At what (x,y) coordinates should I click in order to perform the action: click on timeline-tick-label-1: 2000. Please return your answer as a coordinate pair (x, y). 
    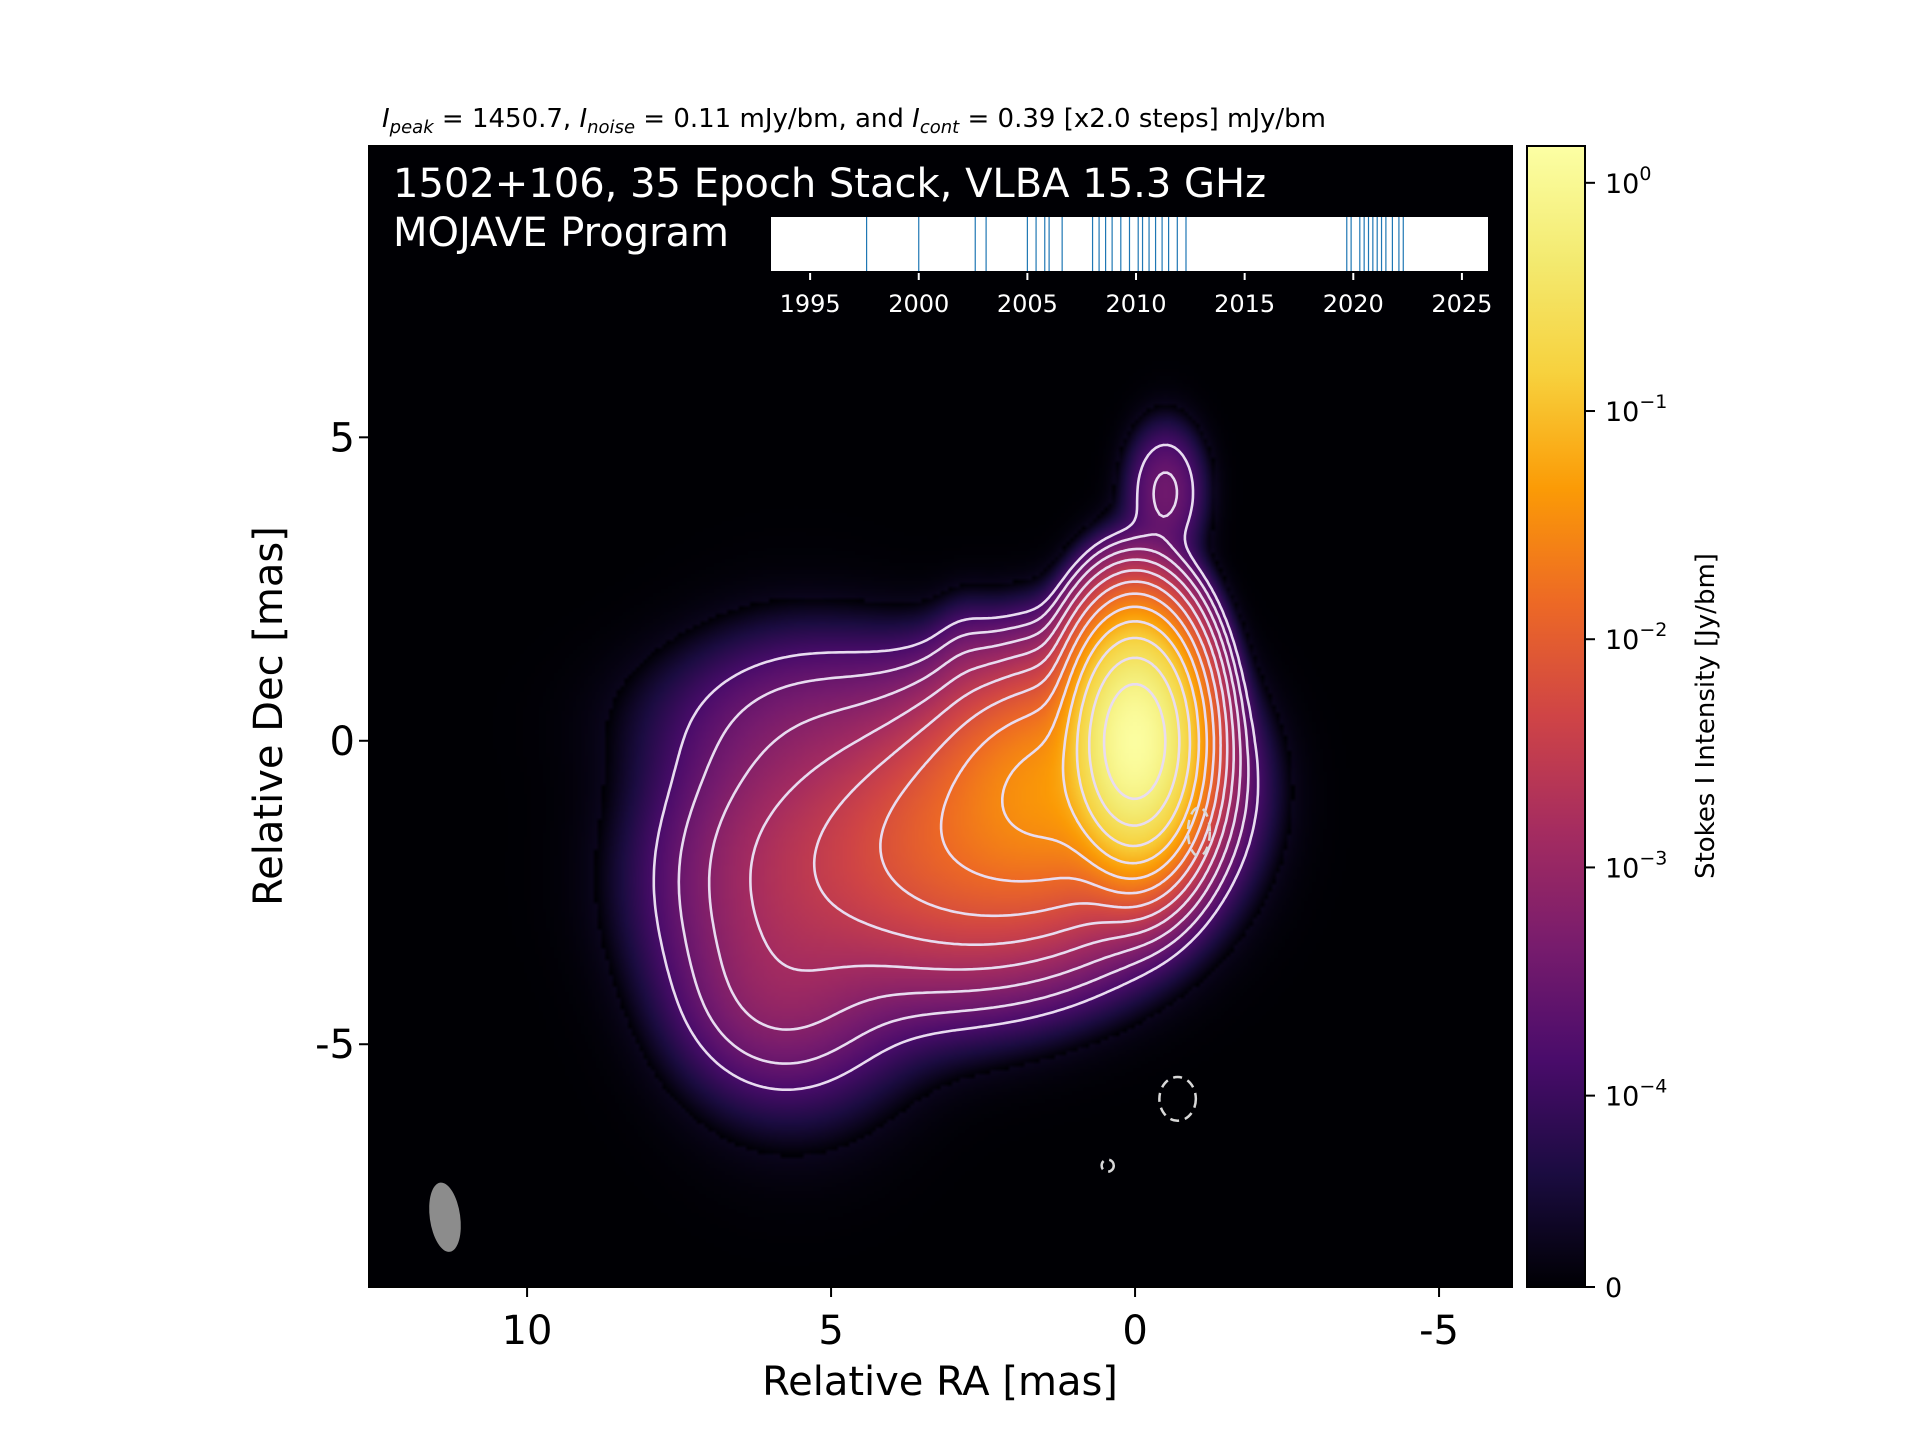
    Looking at the image, I should click on (918, 304).